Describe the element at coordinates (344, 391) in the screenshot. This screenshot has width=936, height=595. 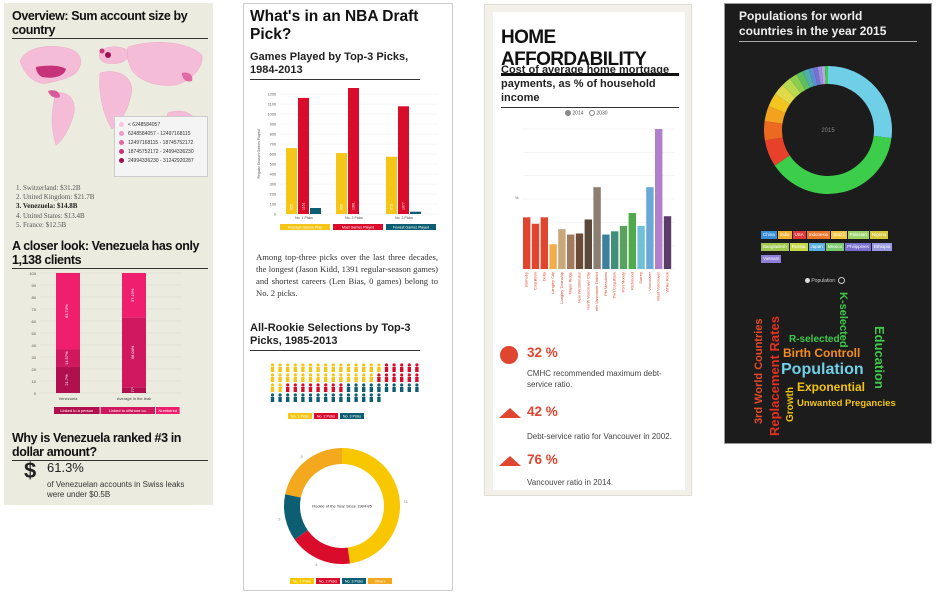
I see `all-rookie-pictogram: No. 1 Picks No. 2 Picks No. 3 Picks` at that location.